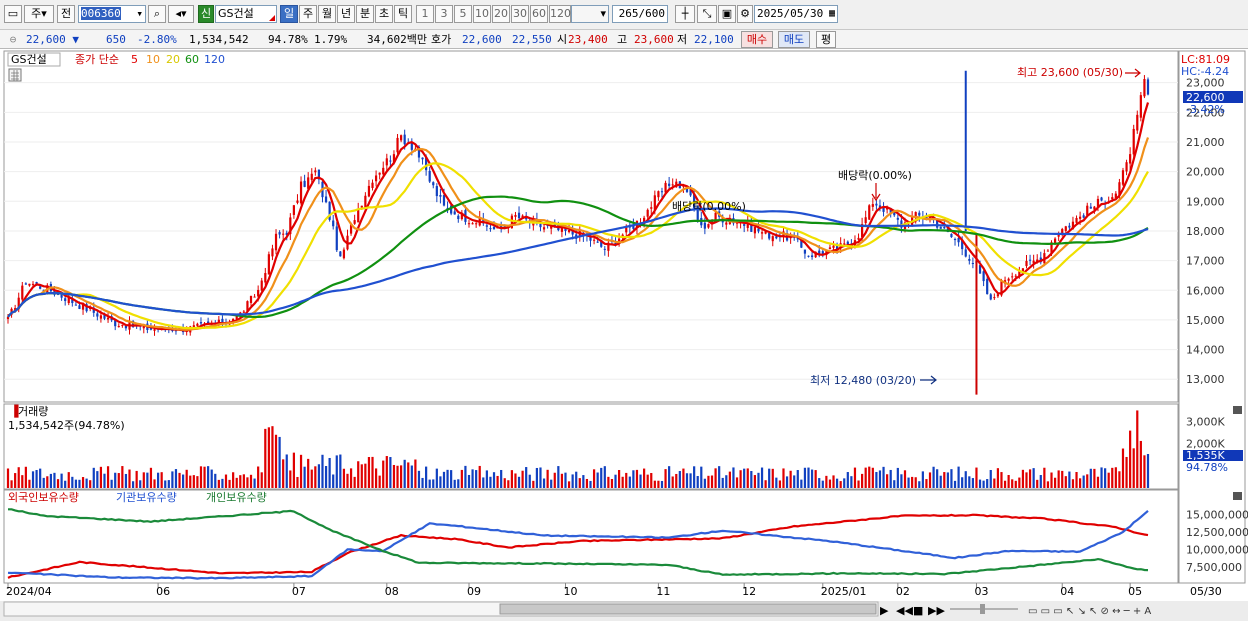 This screenshot has height=621, width=1248. What do you see at coordinates (33, 411) in the screenshot?
I see `volume-title: 거래량` at bounding box center [33, 411].